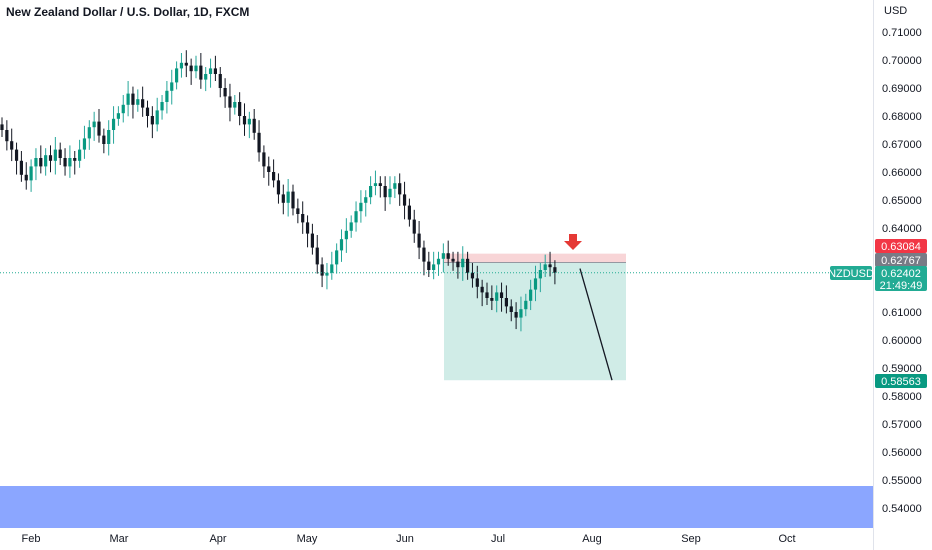 The width and height of the screenshot is (932, 550). What do you see at coordinates (535, 258) in the screenshot?
I see `stop-loss-zone` at bounding box center [535, 258].